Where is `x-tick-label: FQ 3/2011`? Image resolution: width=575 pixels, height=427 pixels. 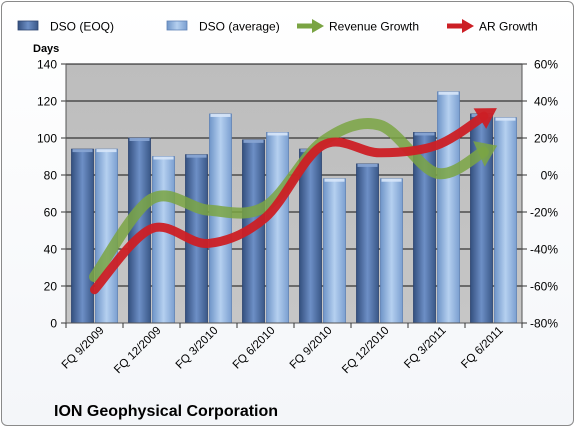
x-tick-label: FQ 3/2011 is located at coordinates (425, 348).